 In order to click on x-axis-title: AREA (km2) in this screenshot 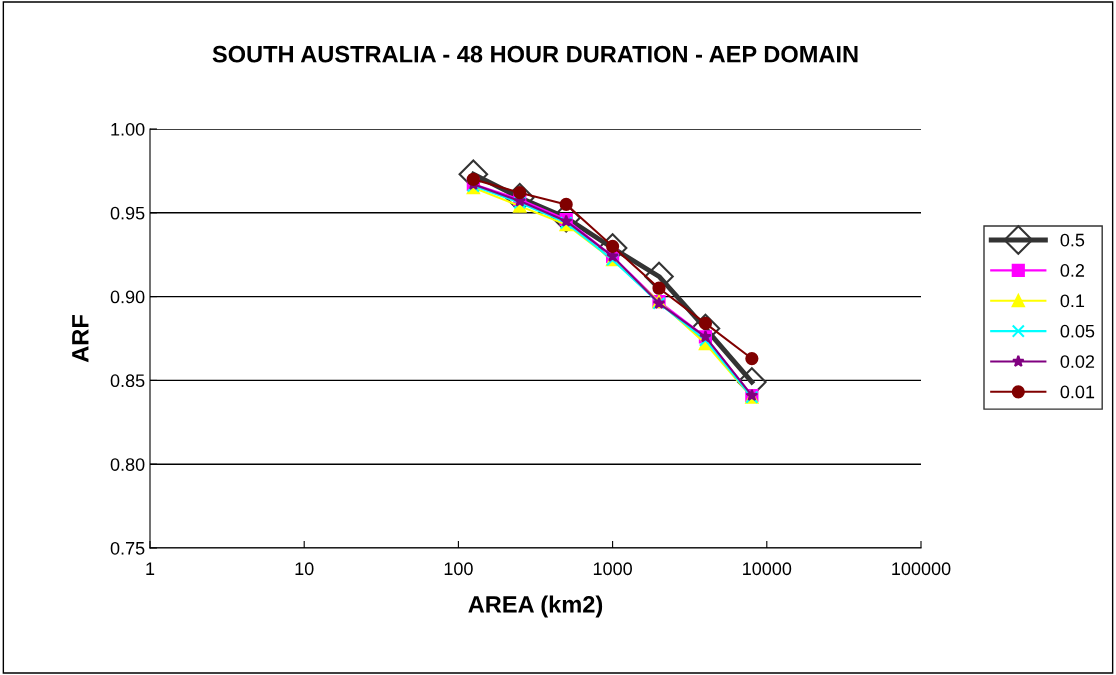, I will do `click(535, 606)`.